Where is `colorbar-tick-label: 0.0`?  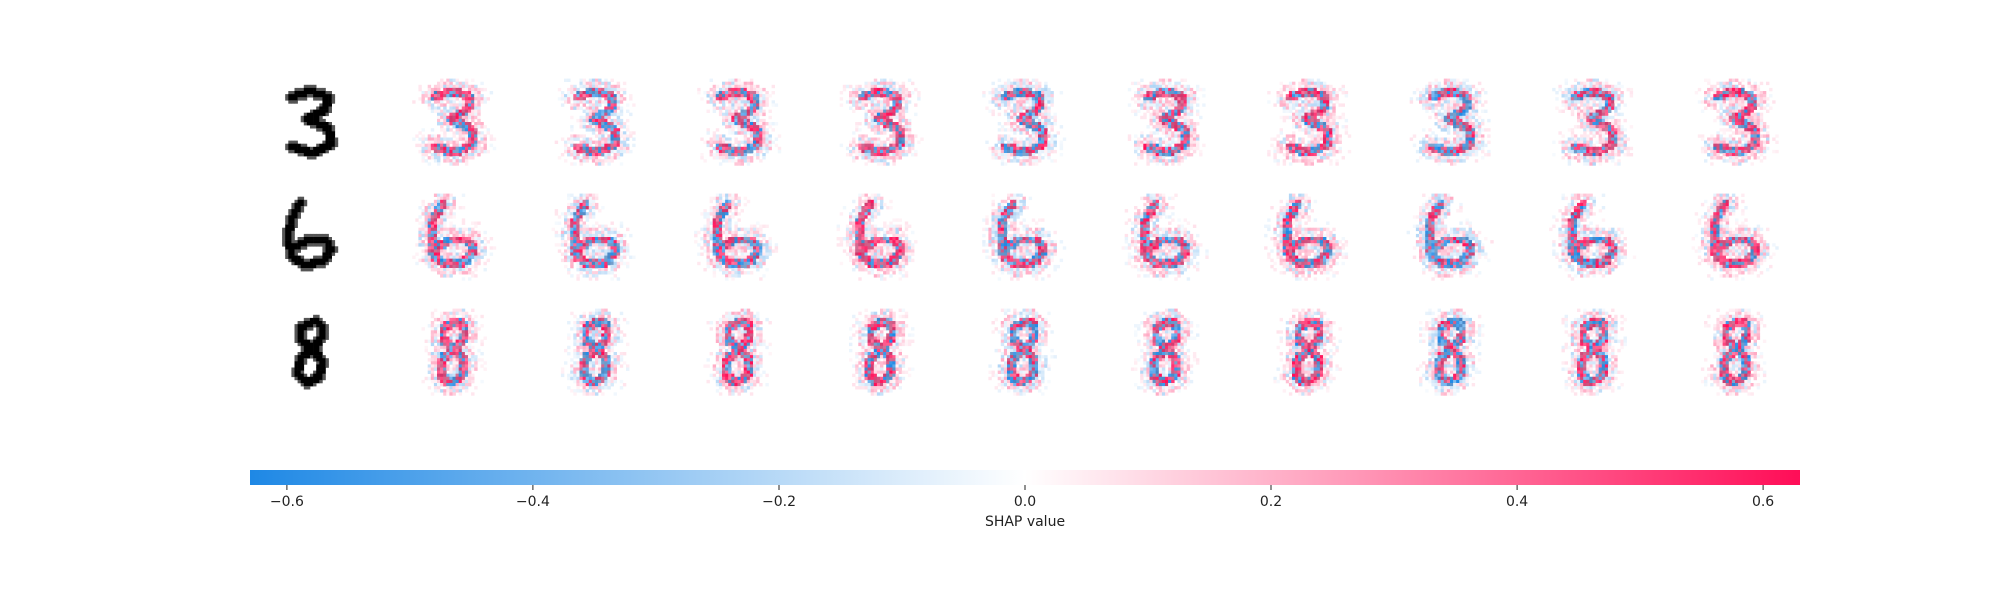 colorbar-tick-label: 0.0 is located at coordinates (1025, 502).